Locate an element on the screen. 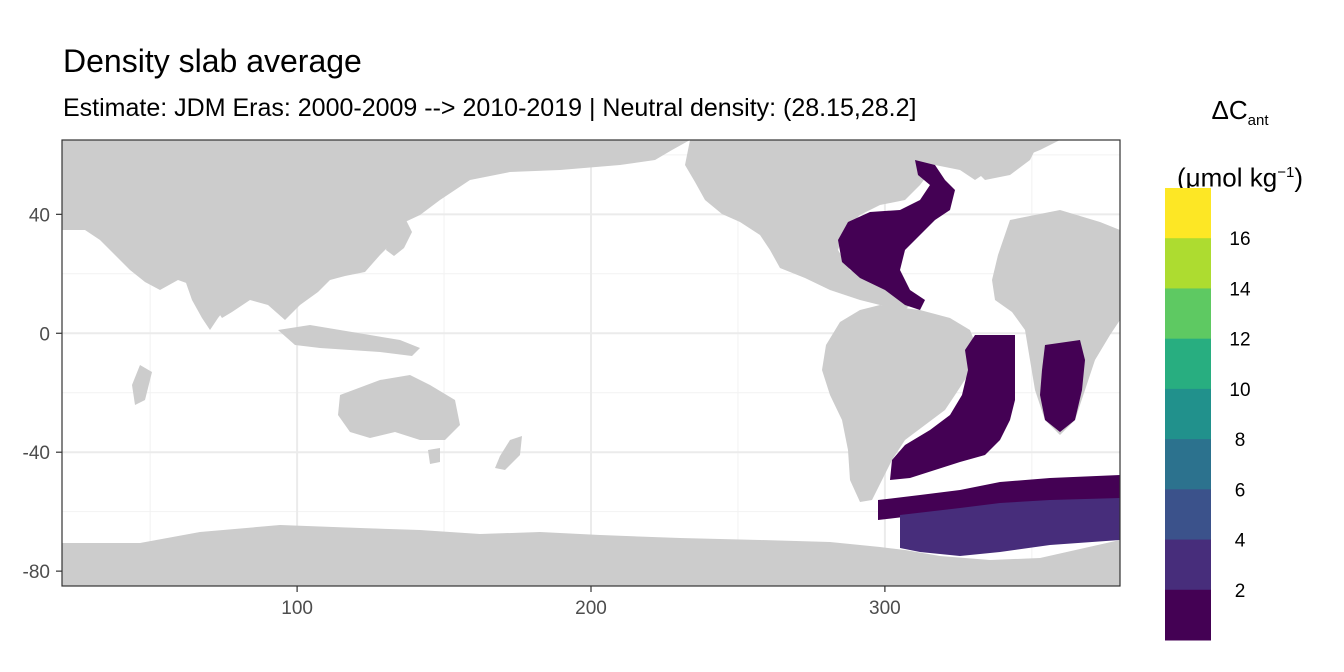 This screenshot has width=1344, height=672. y-axis: 40 0 -40 -80 is located at coordinates (42, 394).